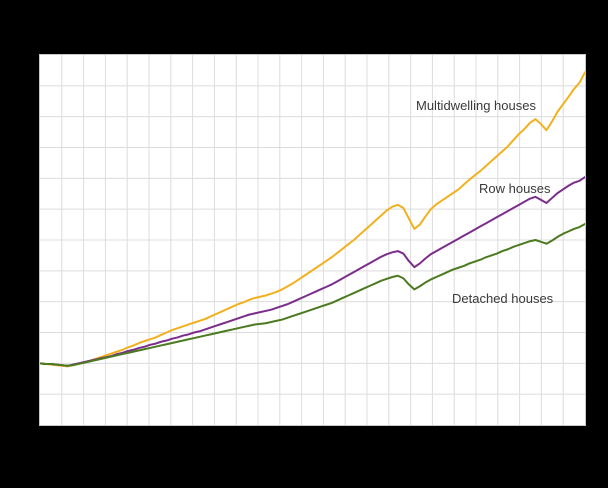 The height and width of the screenshot is (488, 608). What do you see at coordinates (515, 188) in the screenshot?
I see `series-label-row-houses: Row houses` at bounding box center [515, 188].